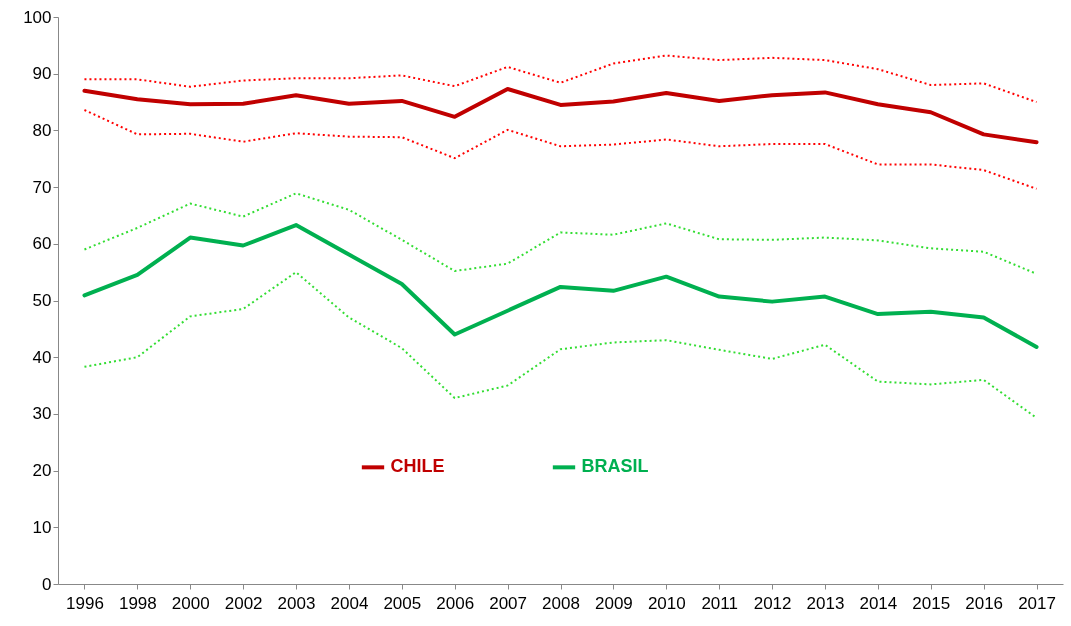  I want to click on x-tick-label: 2013, so click(825, 603).